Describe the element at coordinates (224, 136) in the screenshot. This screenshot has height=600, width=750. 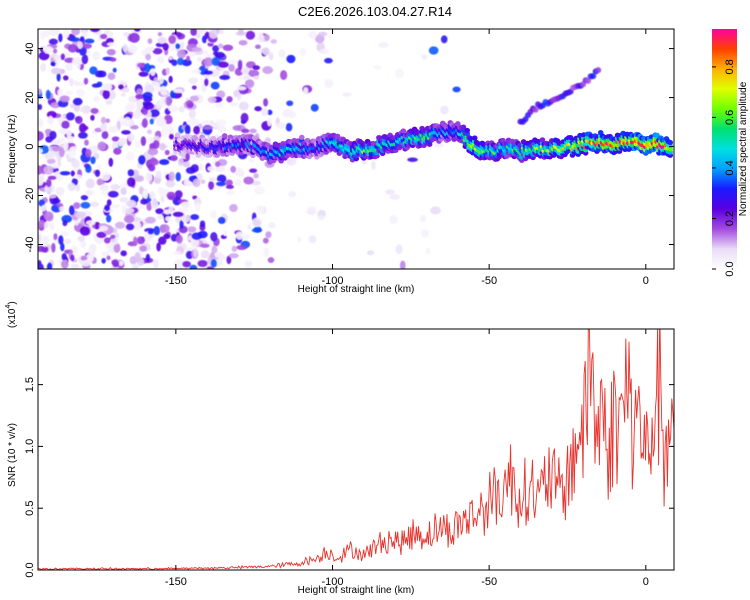
I see `spectrogram-ridge-cell` at that location.